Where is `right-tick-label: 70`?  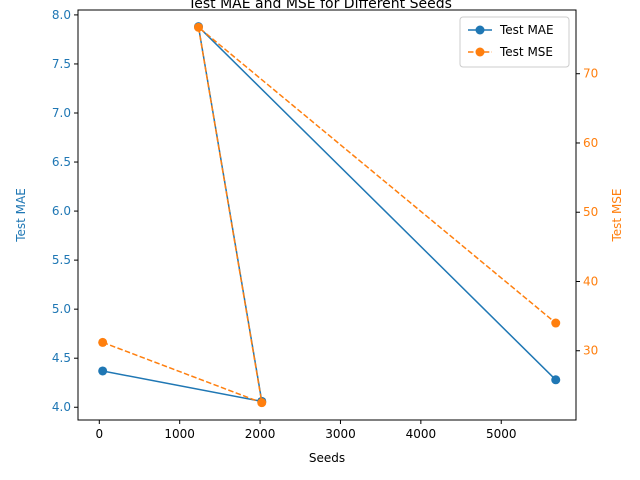 right-tick-label: 70 is located at coordinates (590, 74).